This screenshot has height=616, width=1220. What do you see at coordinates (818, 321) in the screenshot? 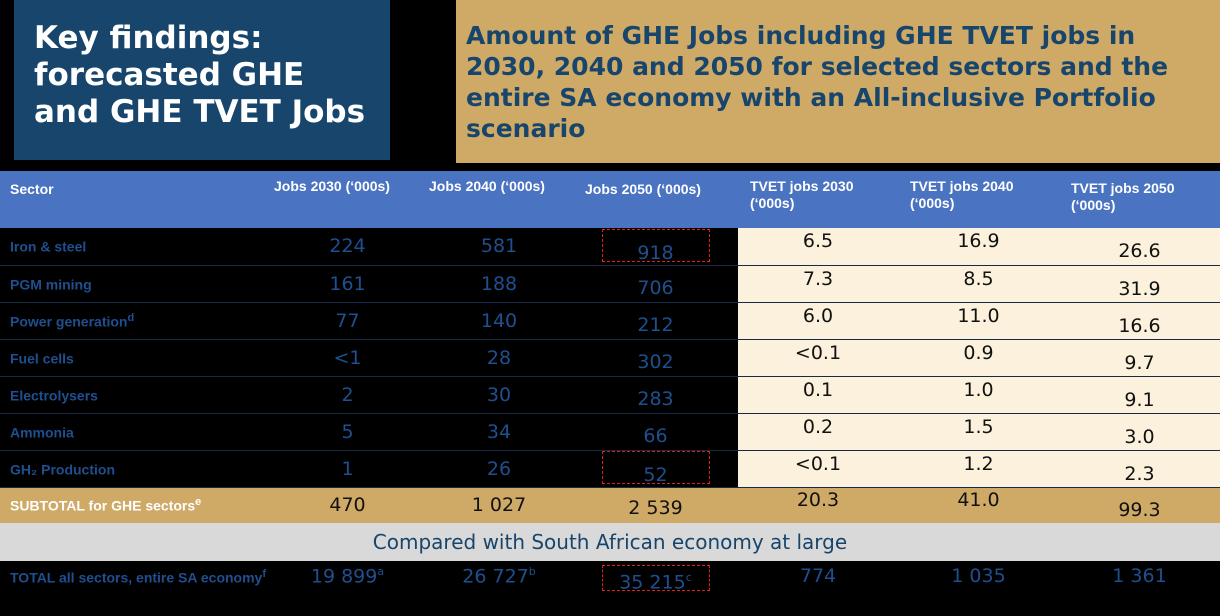
I see `cell-tvet-2030: 6.0` at bounding box center [818, 321].